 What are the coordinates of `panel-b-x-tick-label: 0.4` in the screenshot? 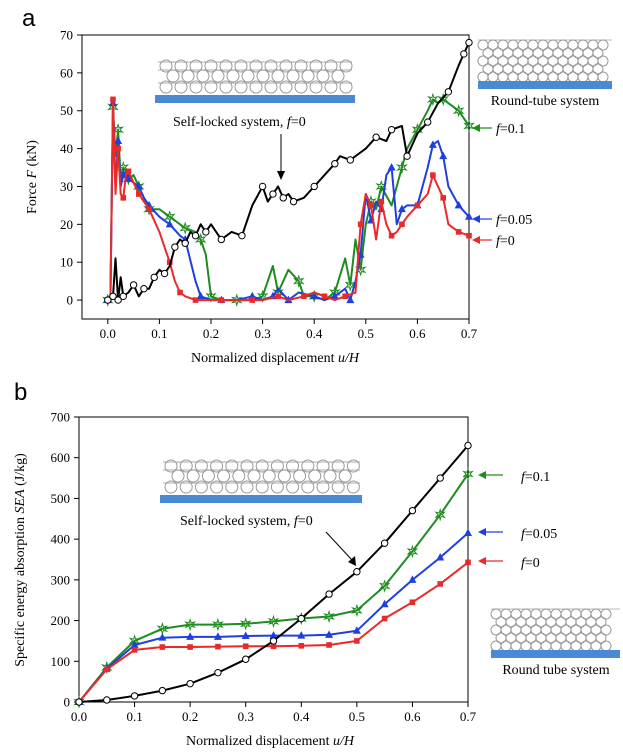 It's located at (301, 716).